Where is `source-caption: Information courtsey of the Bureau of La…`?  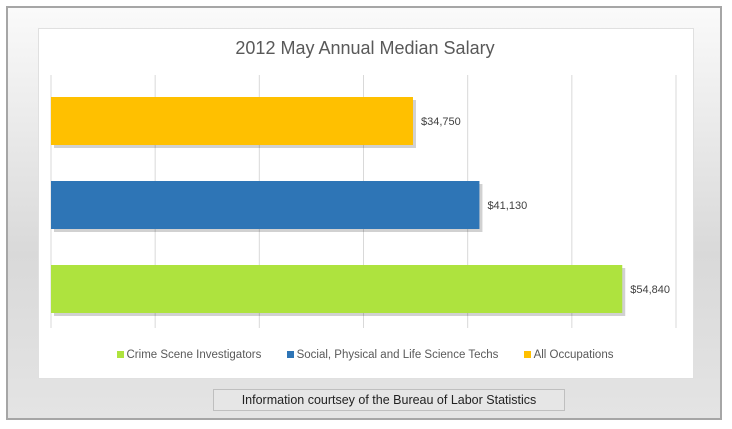
source-caption: Information courtsey of the Bureau of La… is located at coordinates (389, 400).